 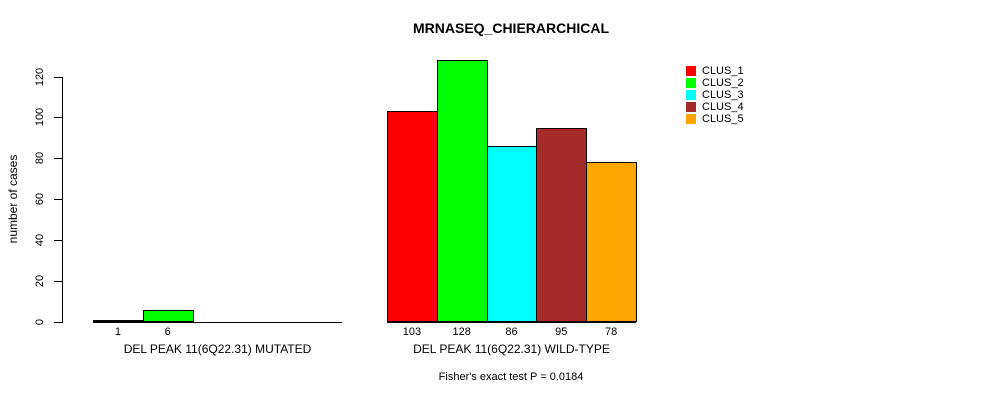 What do you see at coordinates (723, 107) in the screenshot?
I see `legend-label-clus_4: CLUS_4` at bounding box center [723, 107].